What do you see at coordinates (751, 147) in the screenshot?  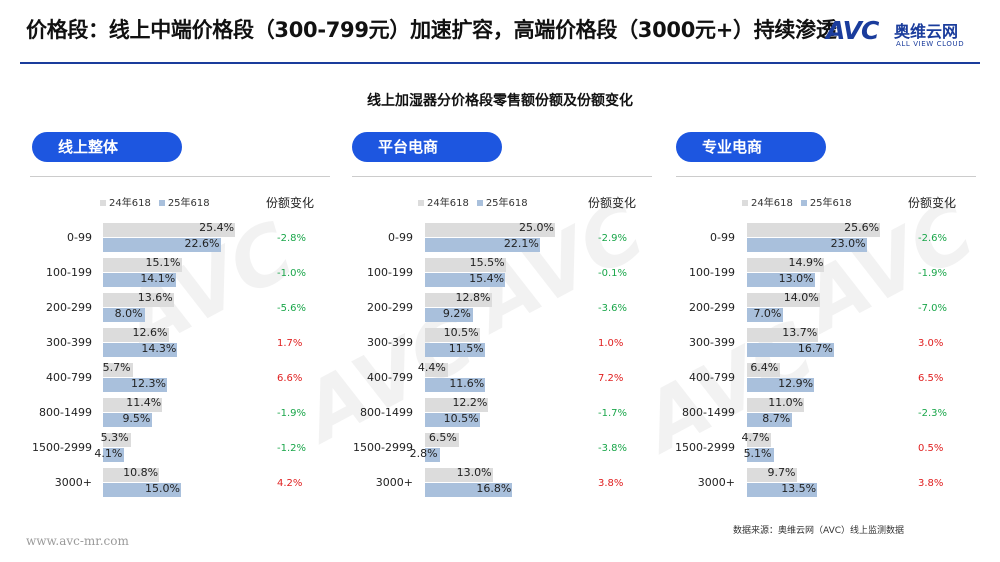 I see `panel-title-pill: 专业电商` at bounding box center [751, 147].